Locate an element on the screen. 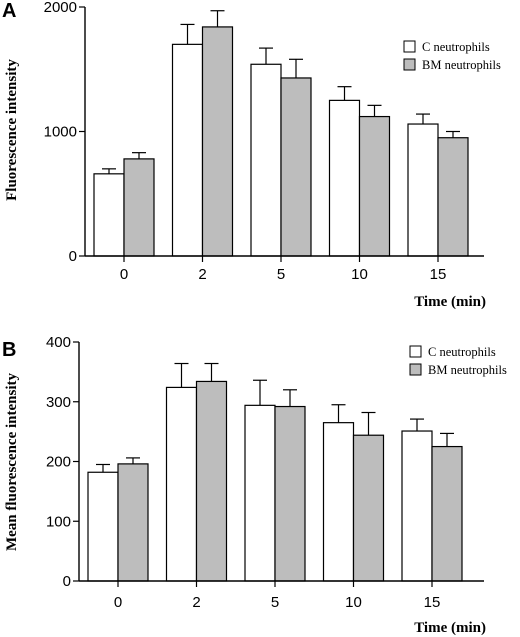  y-tick-label: 2000 is located at coordinates (60, 8).